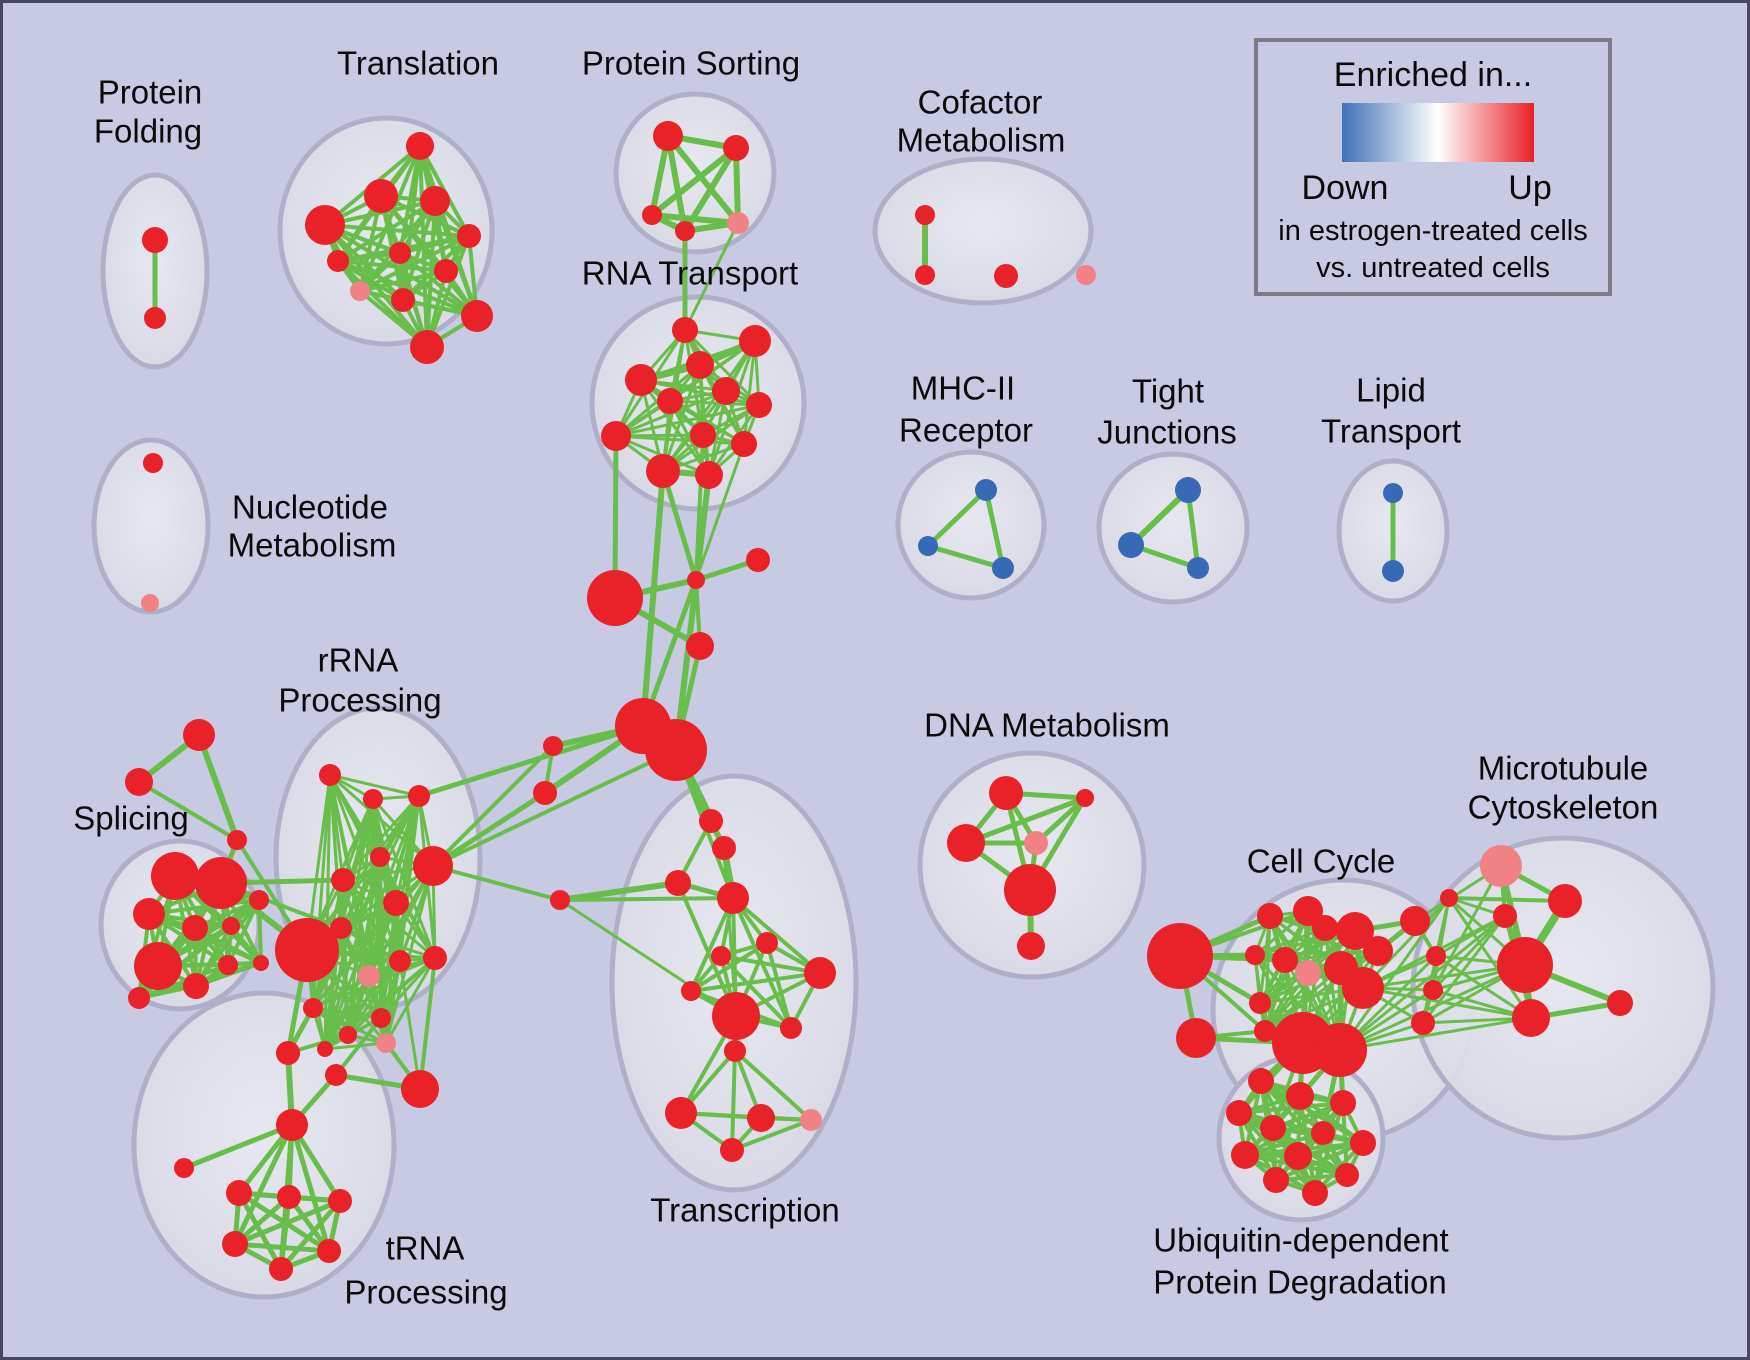  What do you see at coordinates (696, 580) in the screenshot?
I see `node-hb1-up` at bounding box center [696, 580].